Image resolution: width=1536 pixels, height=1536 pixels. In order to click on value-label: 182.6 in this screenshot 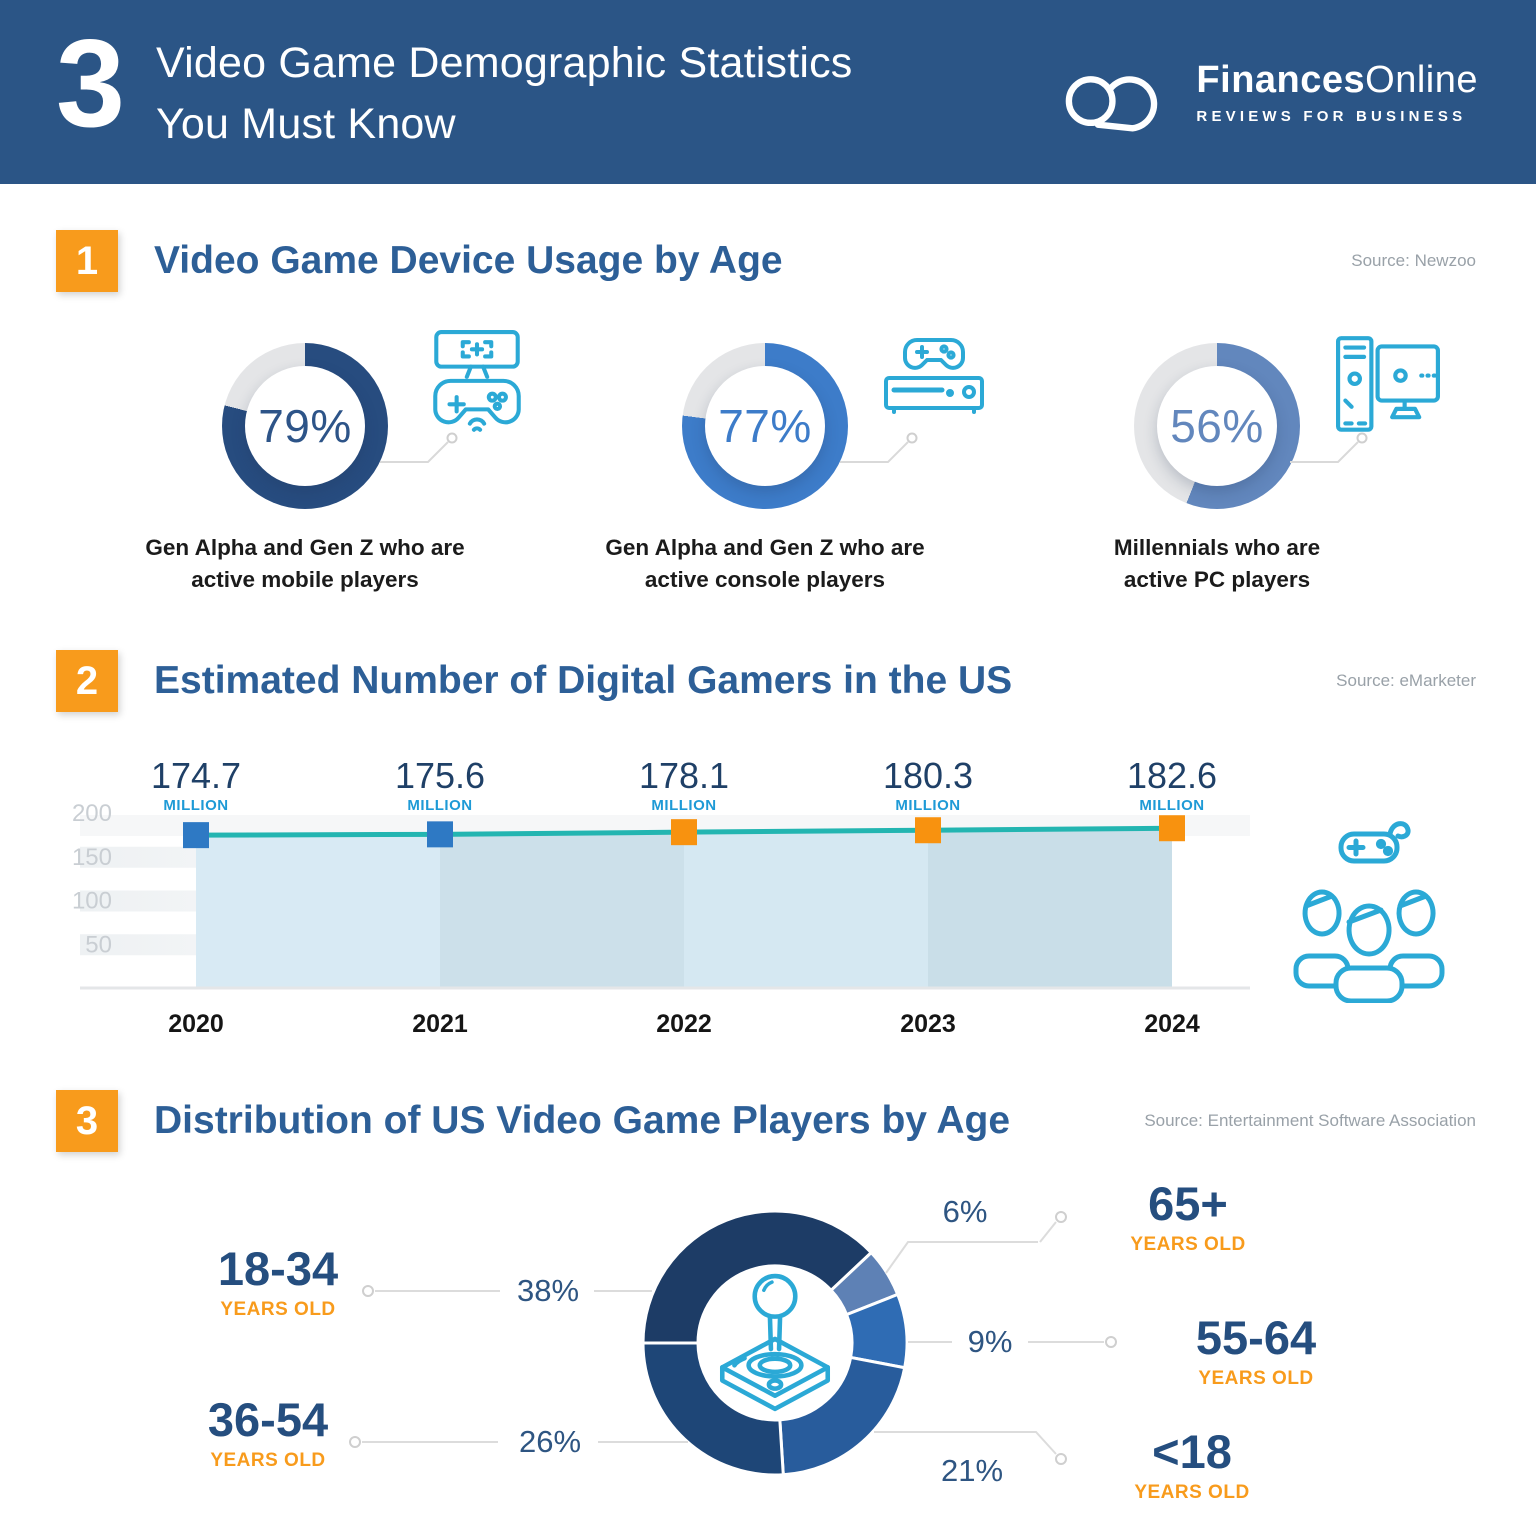, I will do `click(1172, 775)`.